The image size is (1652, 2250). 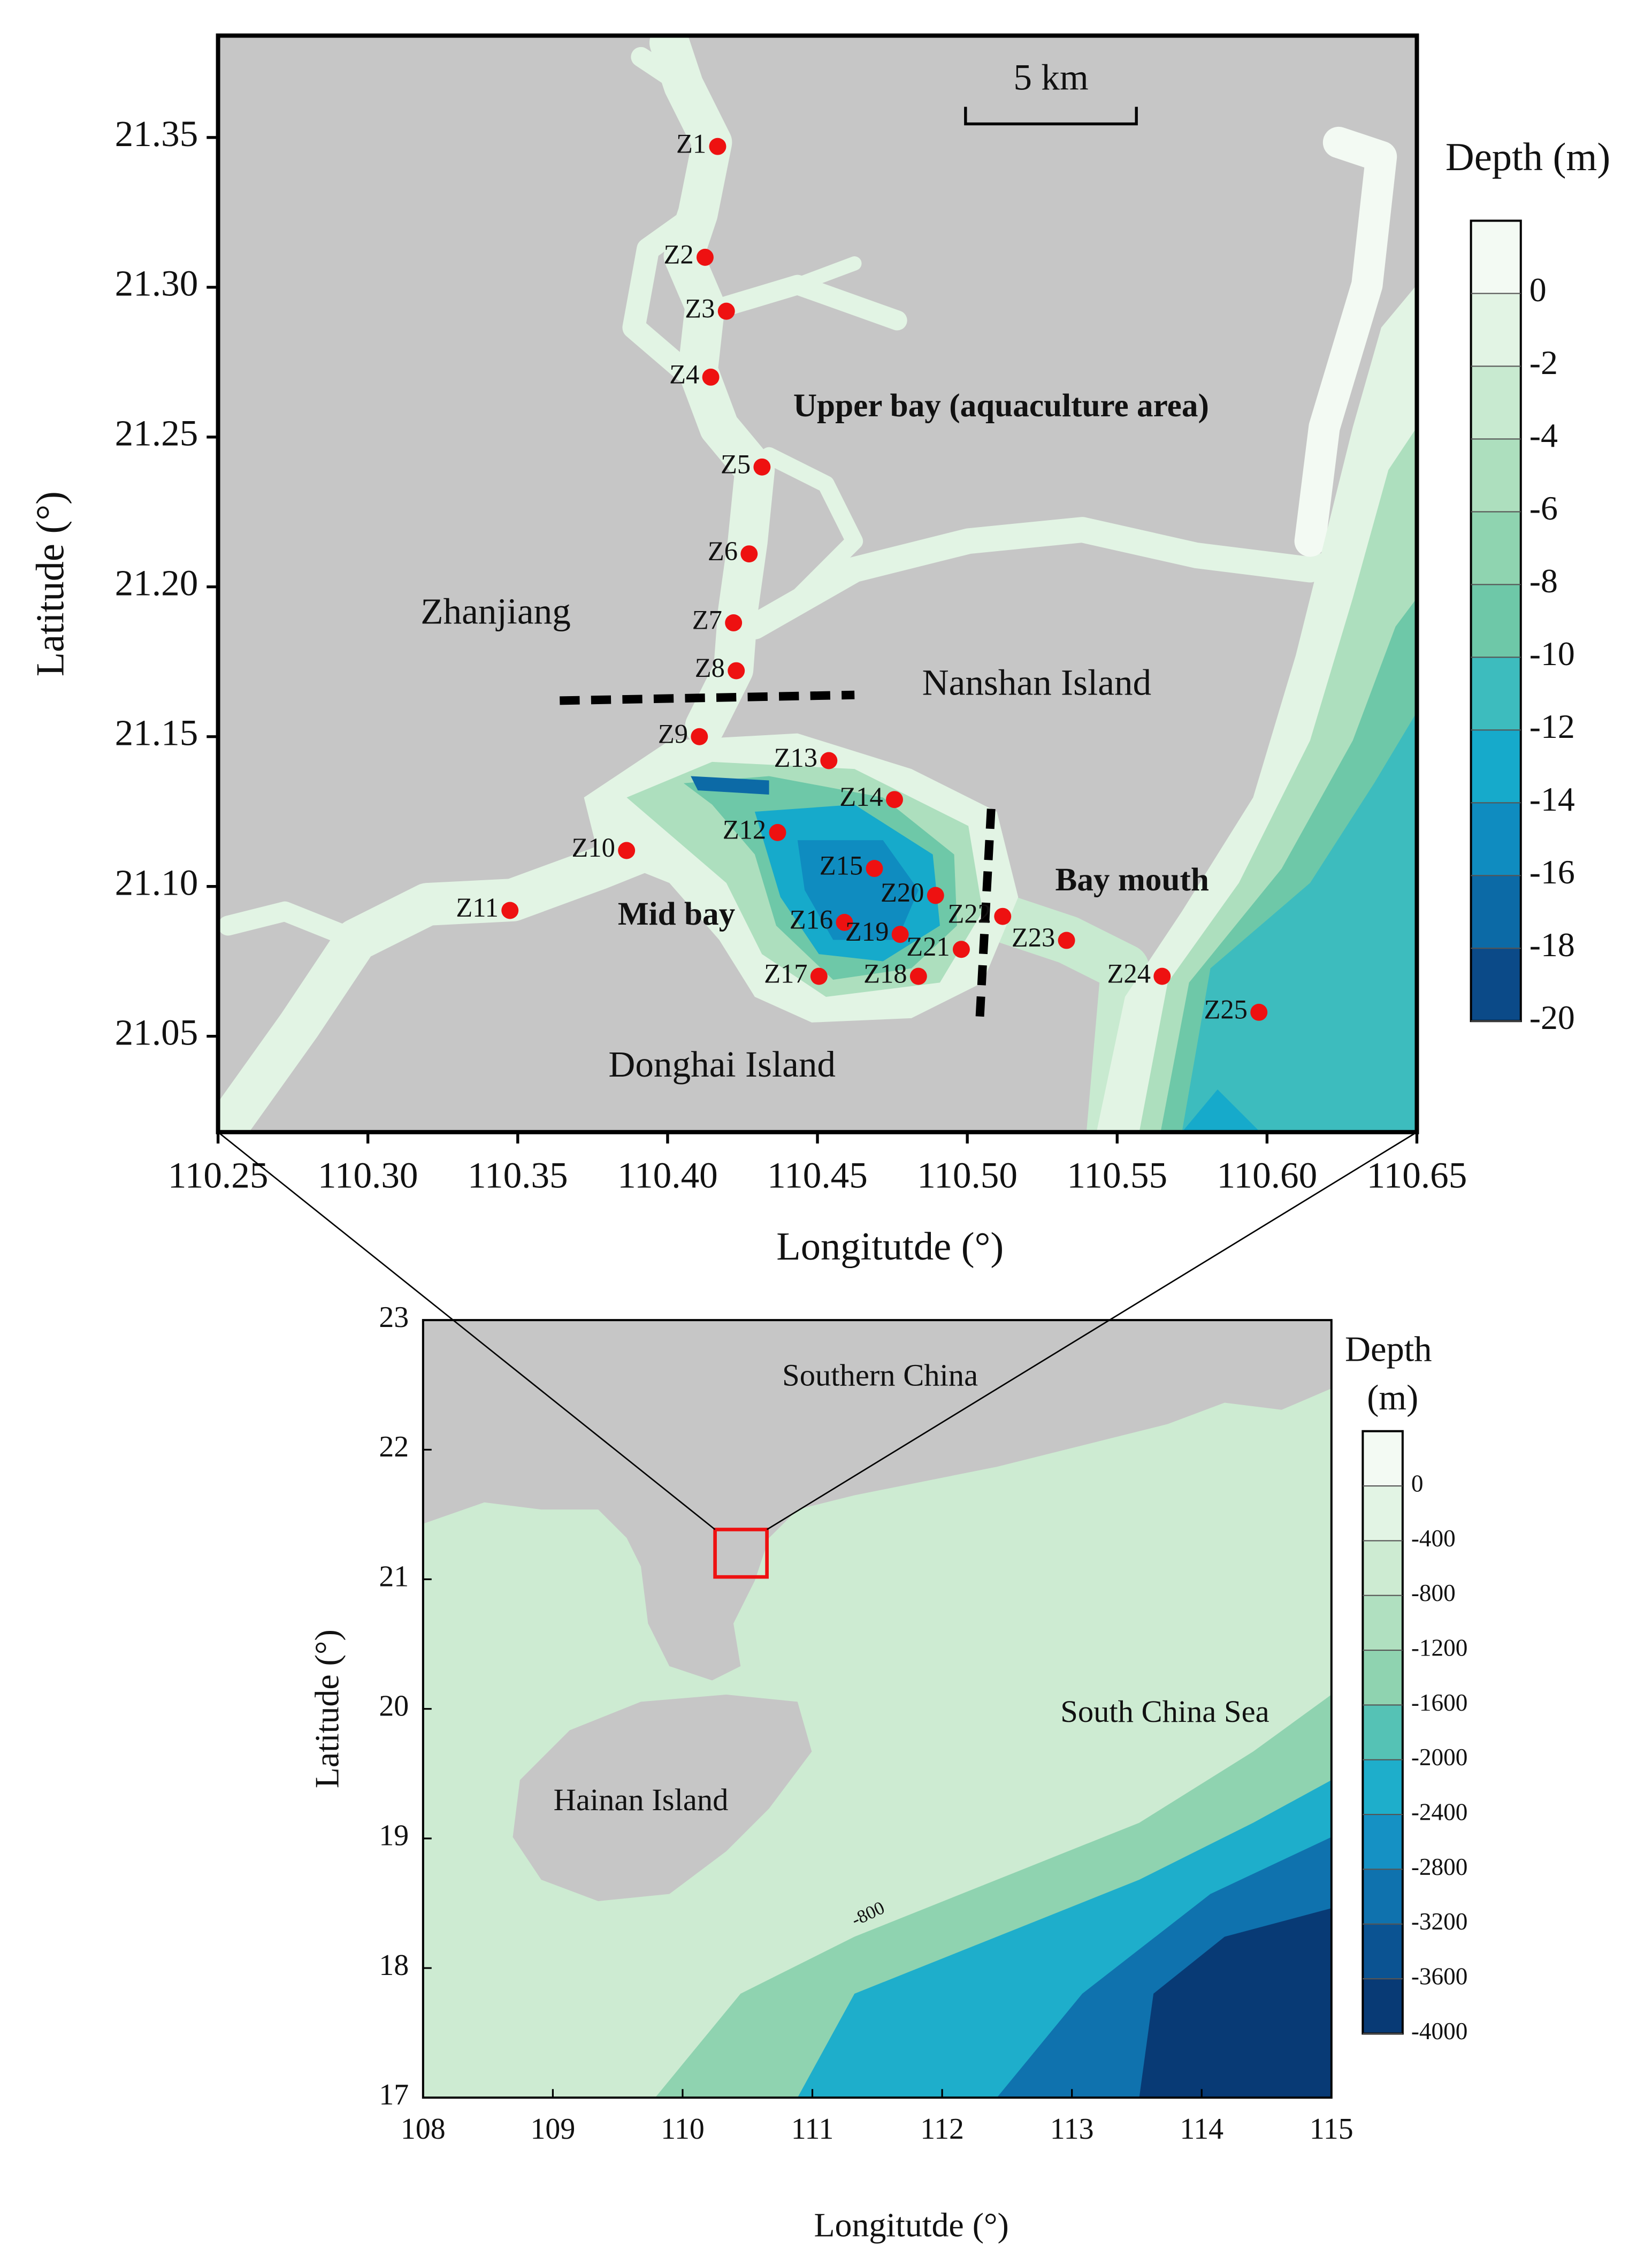 I want to click on colorbar-tick-label: -12, so click(x=1552, y=726).